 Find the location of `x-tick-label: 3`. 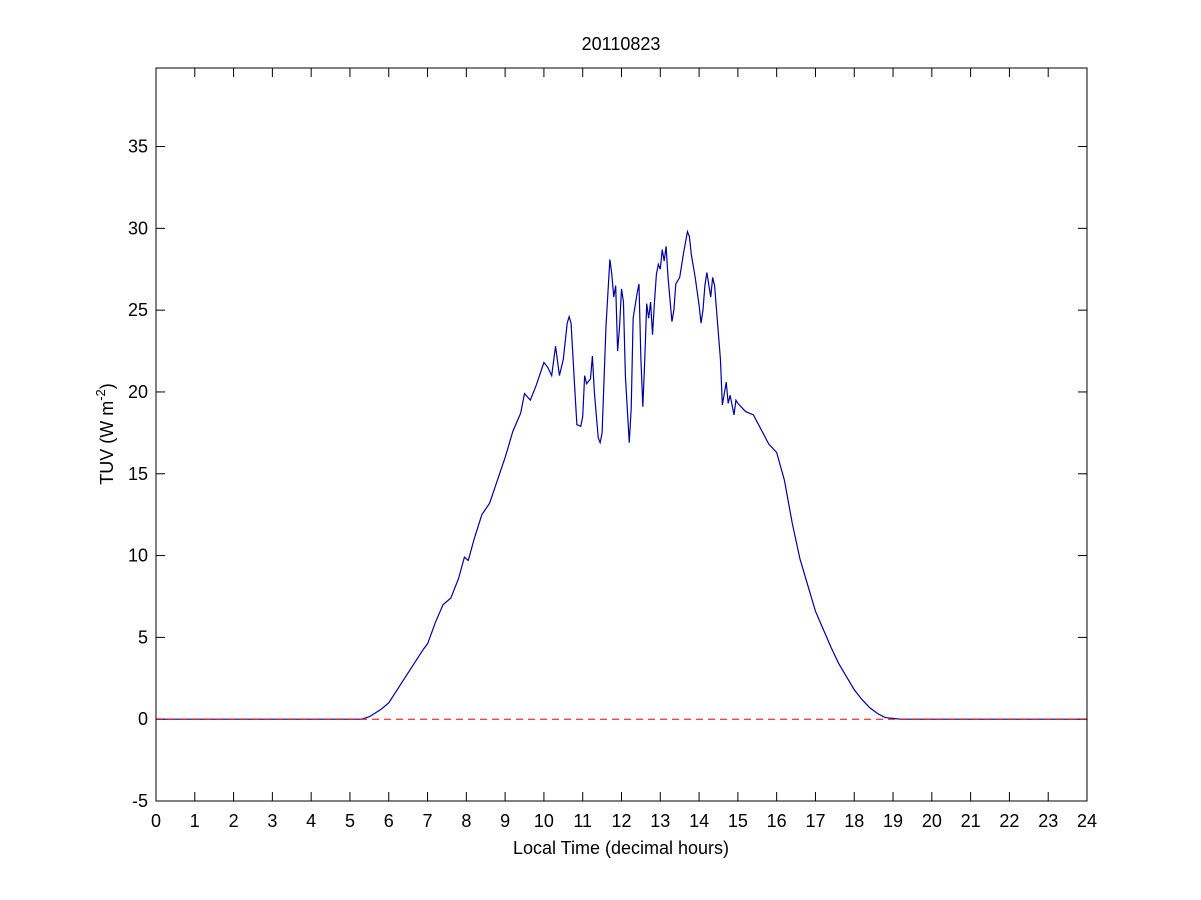

x-tick-label: 3 is located at coordinates (272, 821).